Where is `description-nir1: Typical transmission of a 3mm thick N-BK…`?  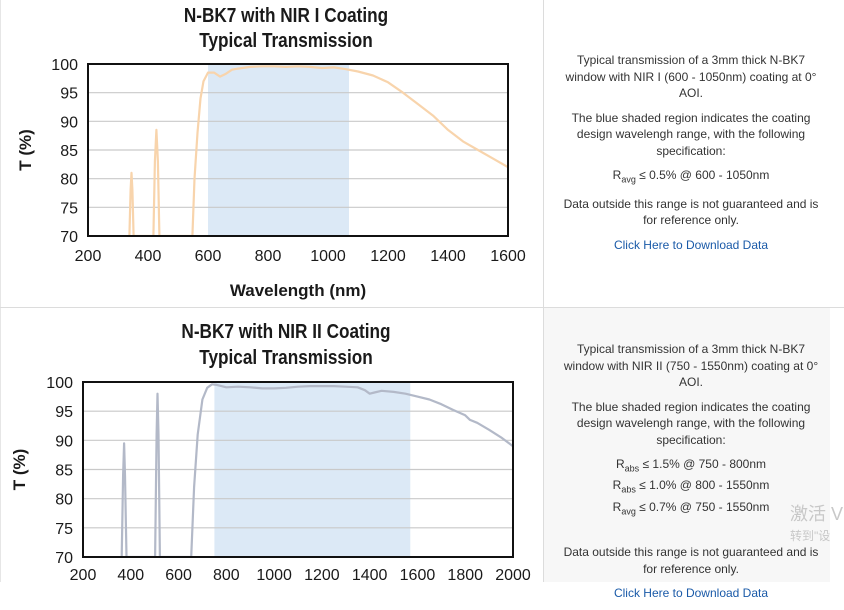
description-nir1: Typical transmission of a 3mm thick N-BK… is located at coordinates (691, 156).